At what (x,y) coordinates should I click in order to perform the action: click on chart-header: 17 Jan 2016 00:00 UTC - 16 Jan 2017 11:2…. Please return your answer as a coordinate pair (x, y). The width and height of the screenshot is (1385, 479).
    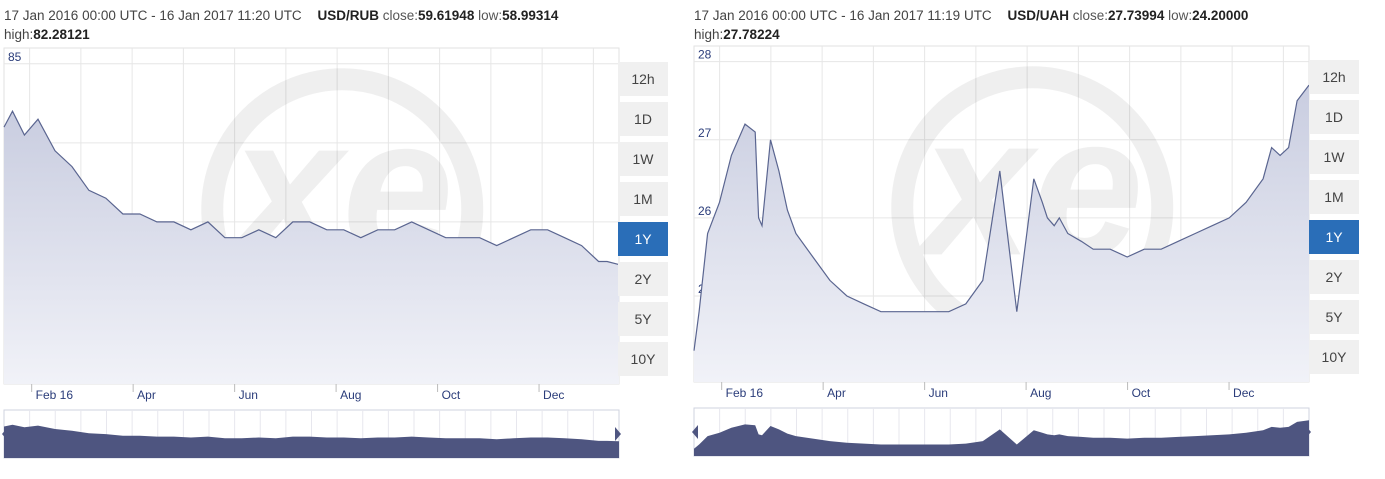
    Looking at the image, I should click on (281, 16).